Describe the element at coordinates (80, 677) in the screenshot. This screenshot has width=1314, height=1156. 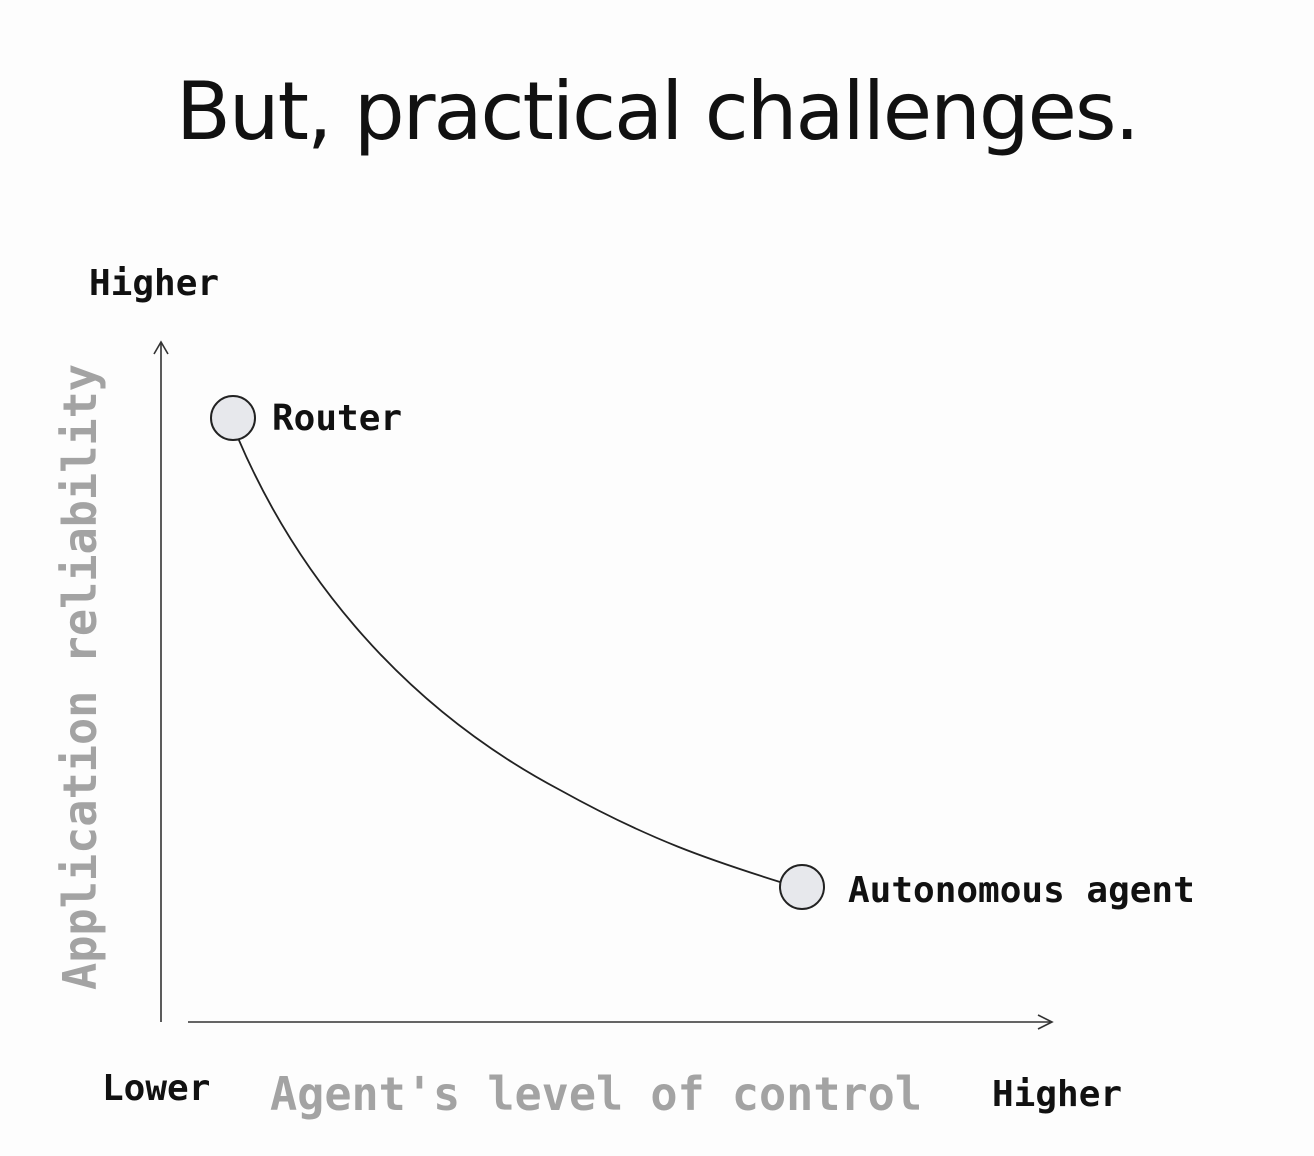
I see `y-axis-title: Application reliability` at that location.